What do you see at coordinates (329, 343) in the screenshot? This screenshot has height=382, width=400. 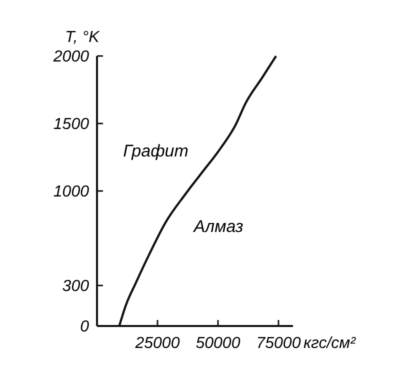 I see `x-axis-title: кгс/см²` at bounding box center [329, 343].